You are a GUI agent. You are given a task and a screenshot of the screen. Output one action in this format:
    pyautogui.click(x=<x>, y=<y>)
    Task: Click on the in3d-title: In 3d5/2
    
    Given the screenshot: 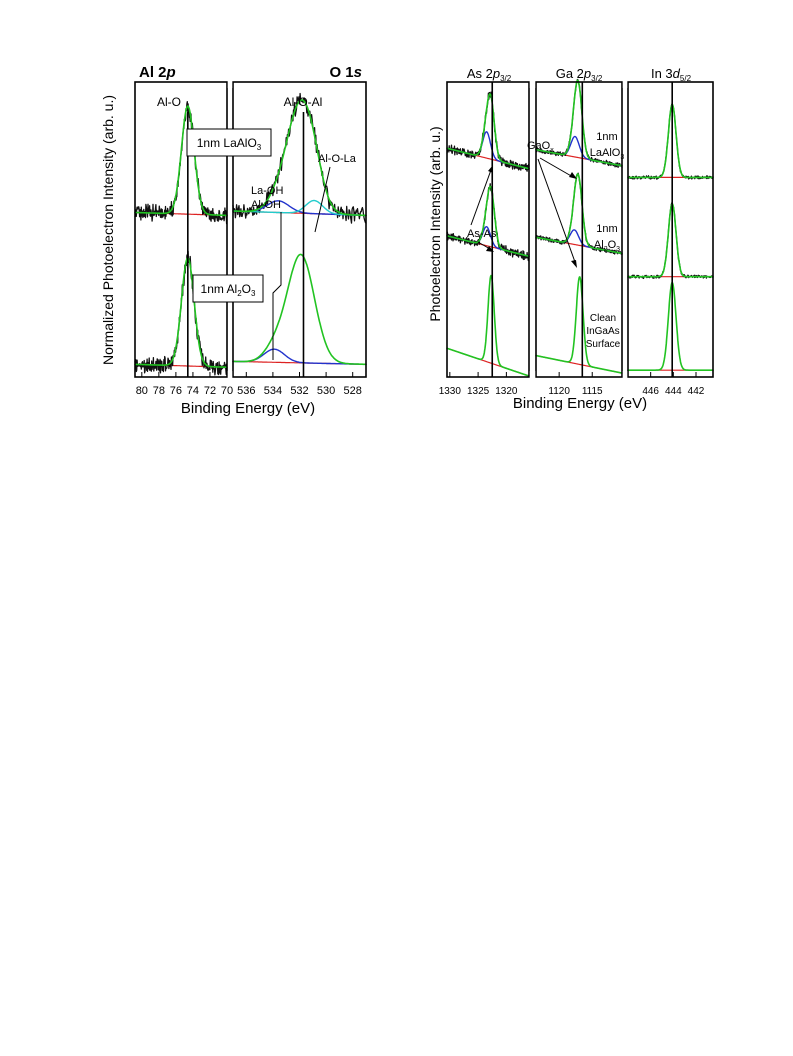 What is the action you would take?
    pyautogui.click(x=671, y=74)
    